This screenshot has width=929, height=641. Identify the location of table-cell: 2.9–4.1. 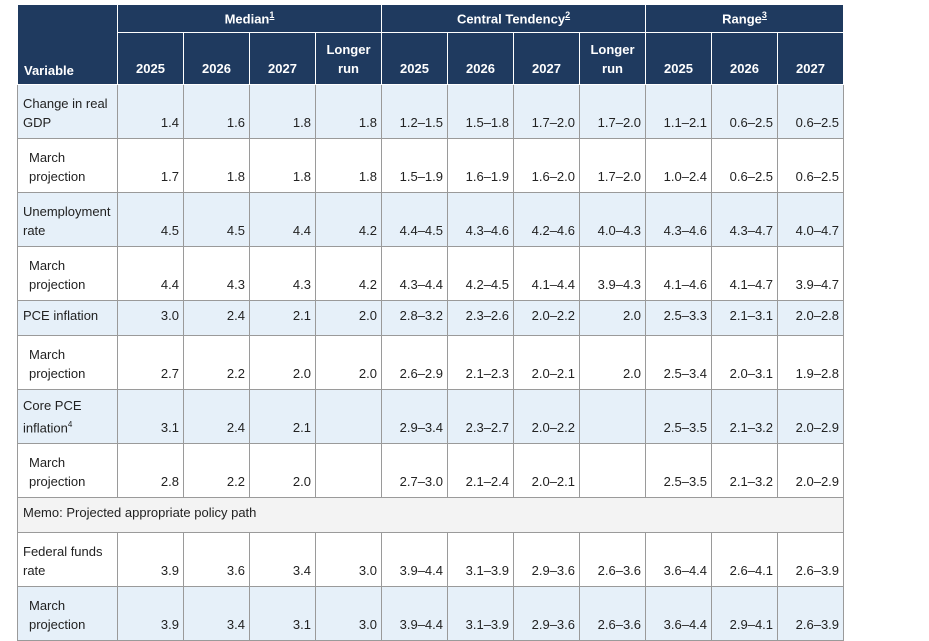
(745, 613).